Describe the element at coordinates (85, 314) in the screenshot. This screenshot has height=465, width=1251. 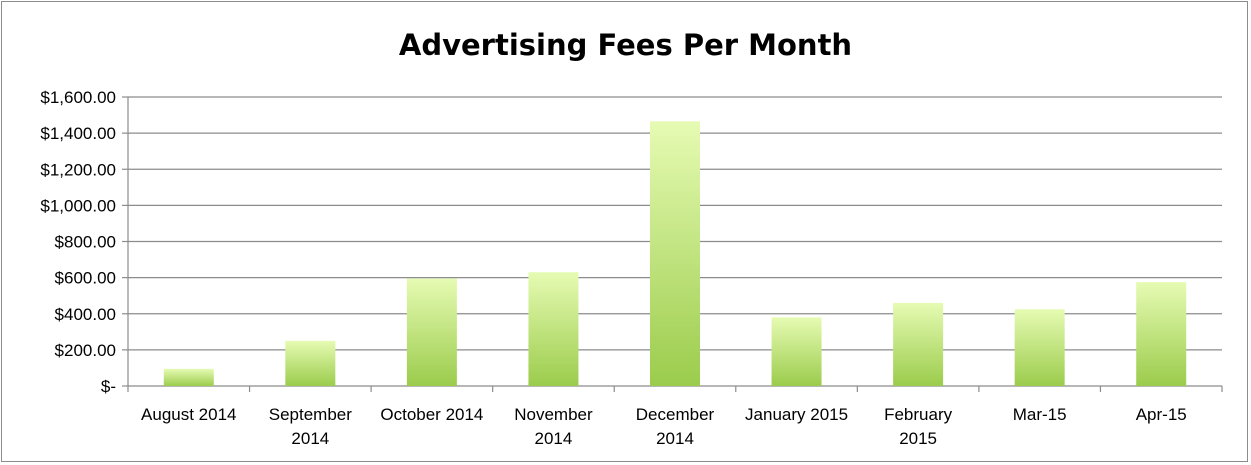
I see `y-tick-label: $400.00` at that location.